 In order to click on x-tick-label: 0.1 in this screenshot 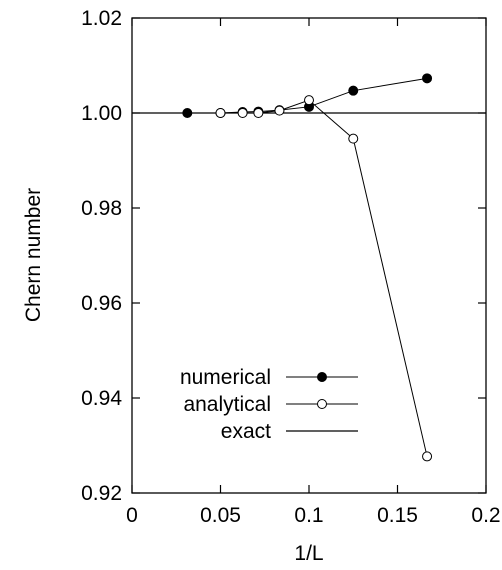, I will do `click(308, 515)`.